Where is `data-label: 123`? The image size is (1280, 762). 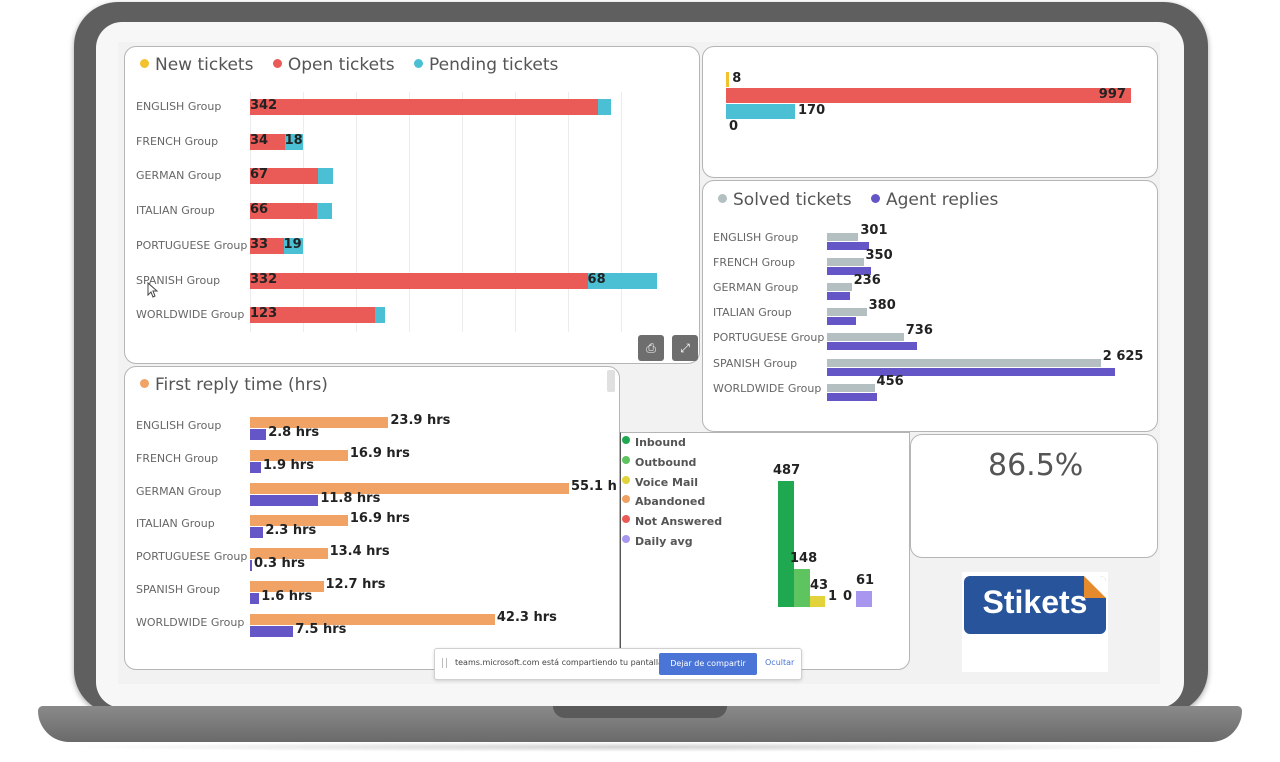 data-label: 123 is located at coordinates (264, 314).